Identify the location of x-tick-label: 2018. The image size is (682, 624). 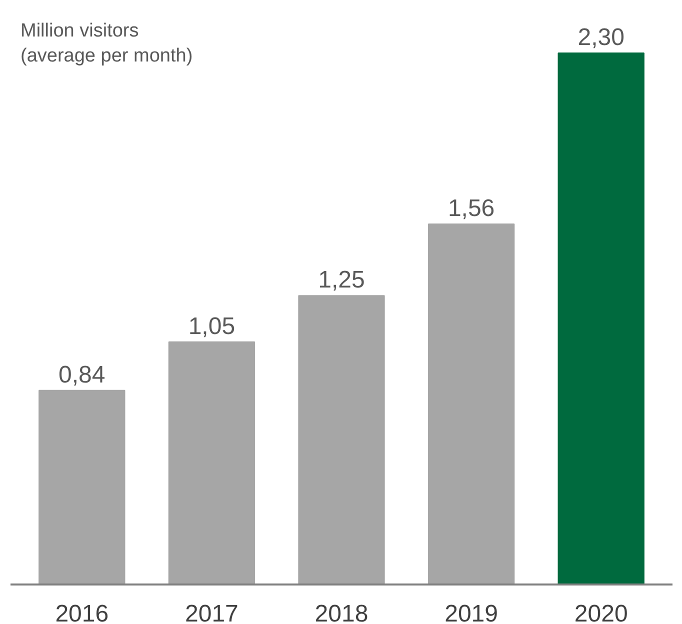
(341, 612).